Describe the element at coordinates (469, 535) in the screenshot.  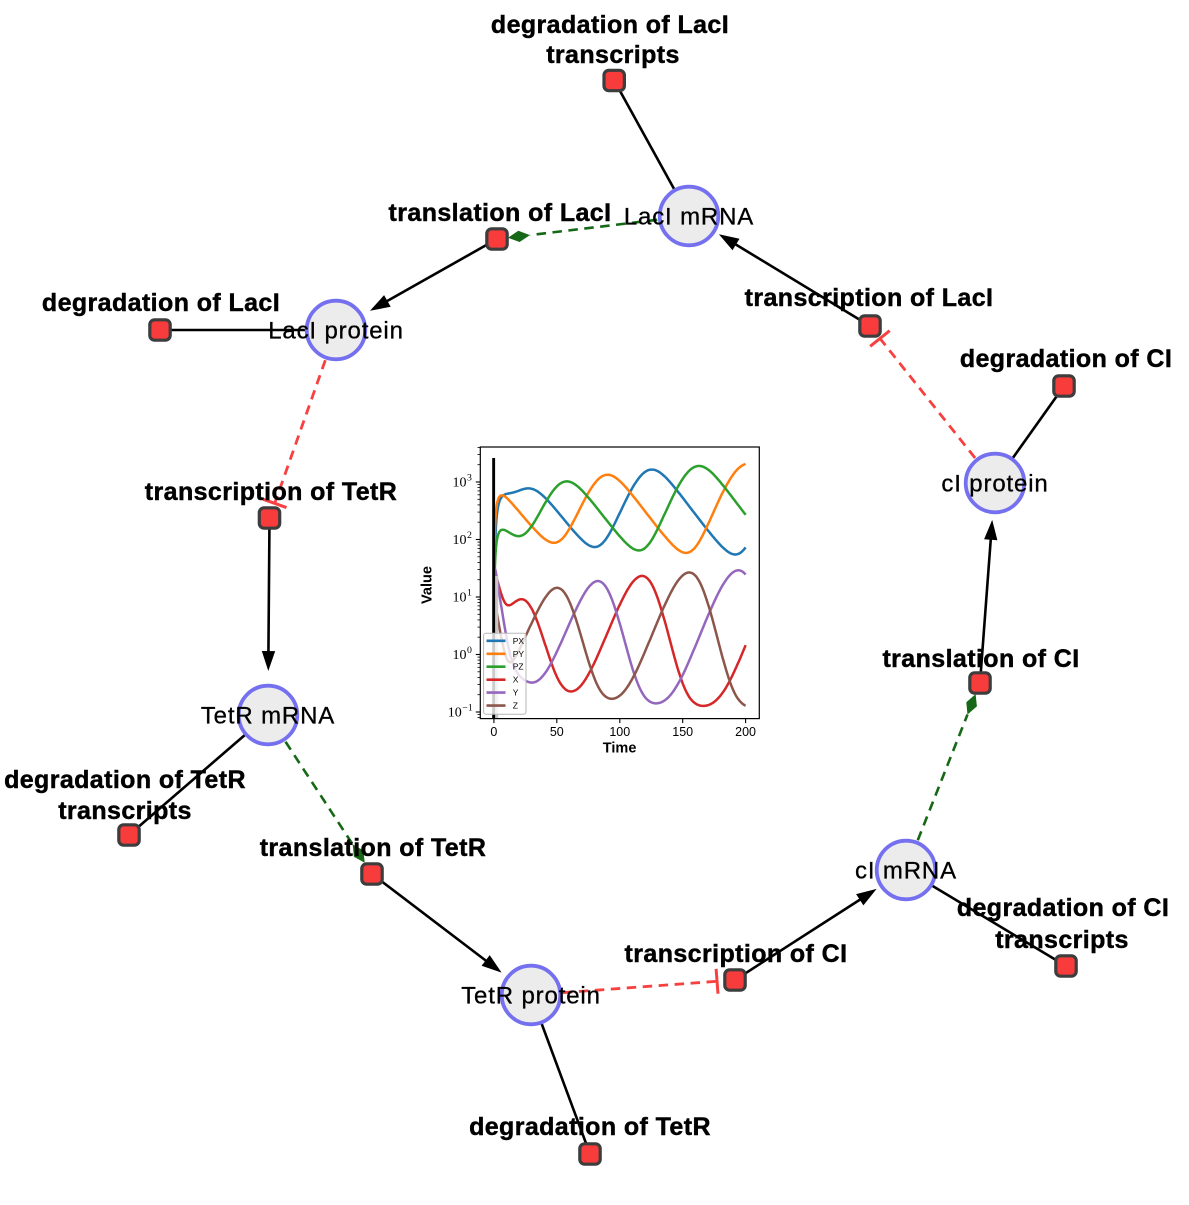
I see `svg-text: 2` at that location.